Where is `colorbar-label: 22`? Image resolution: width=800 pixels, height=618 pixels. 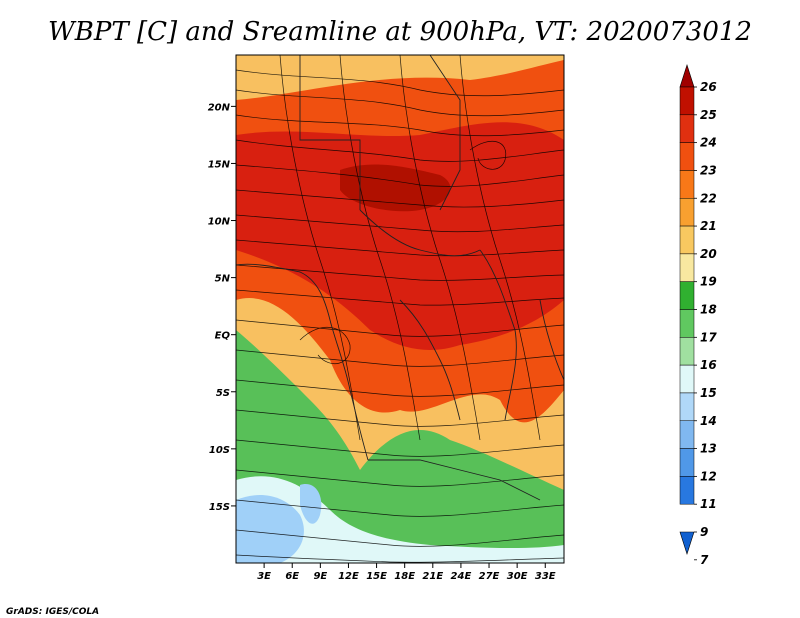
colorbar-label: 22 is located at coordinates (708, 198).